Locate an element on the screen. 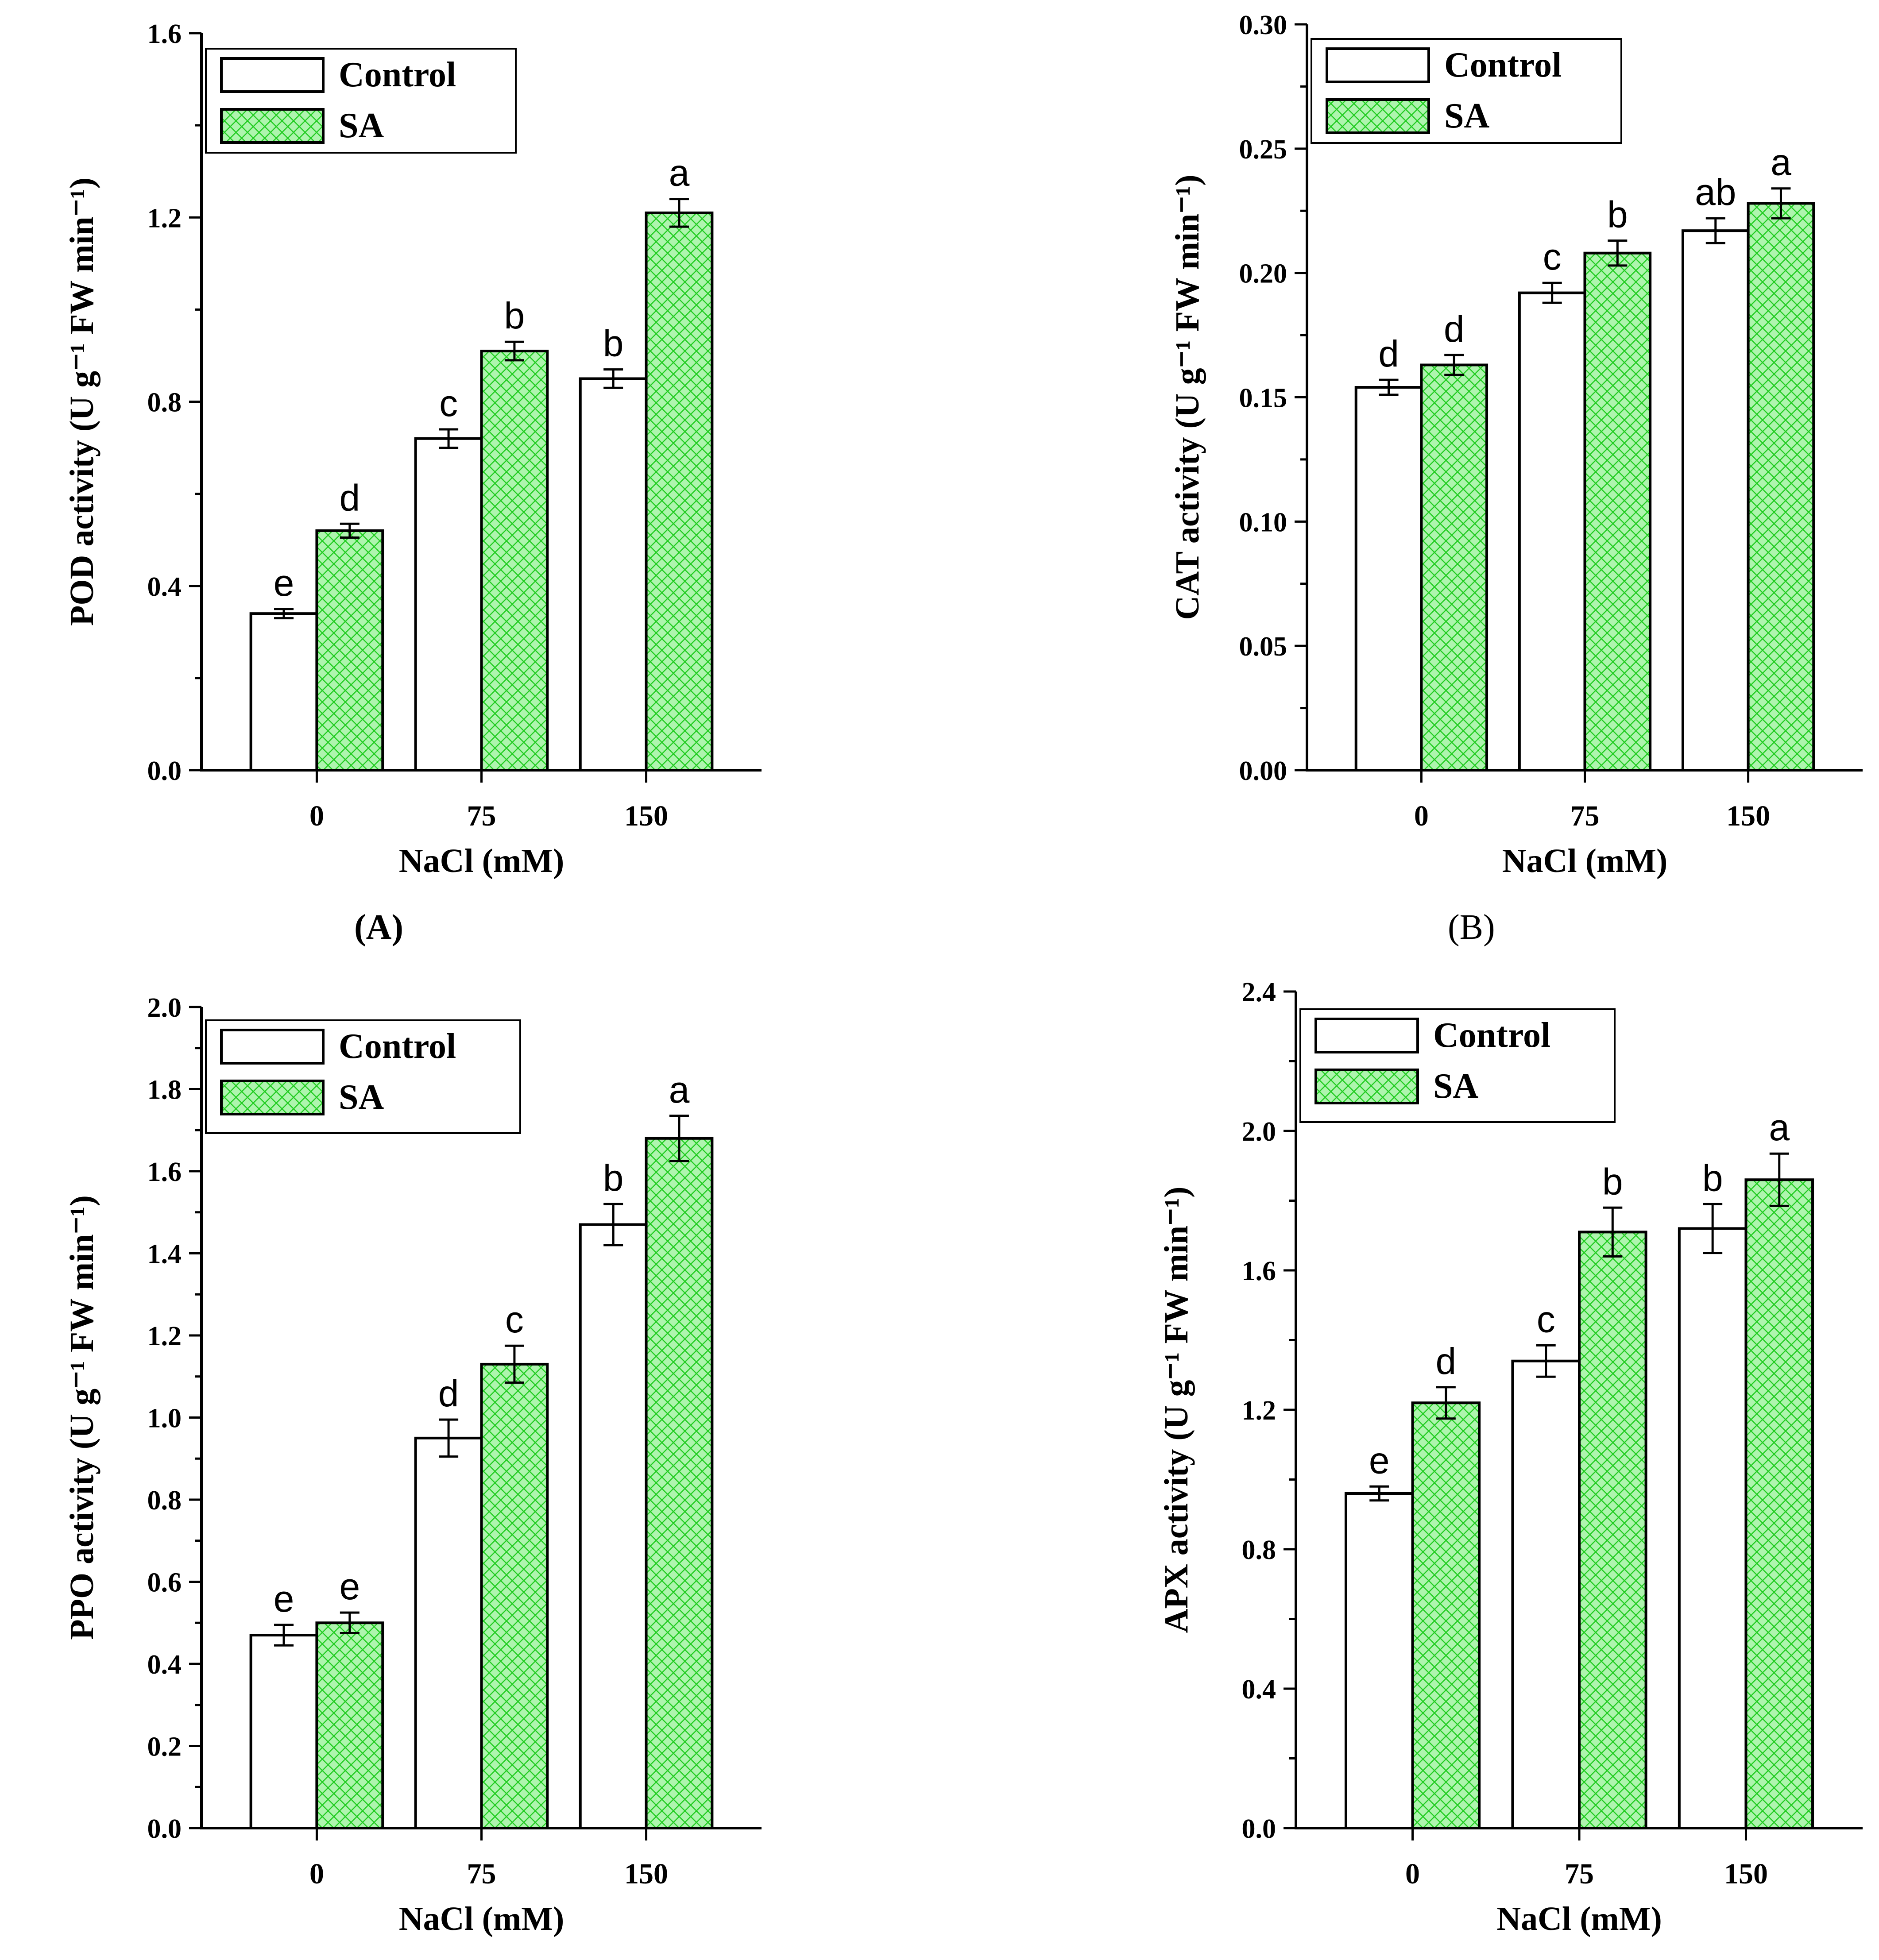  y-axis-title: CAT activity (U g⁻¹ FW min⁻¹) is located at coordinates (1187, 397).